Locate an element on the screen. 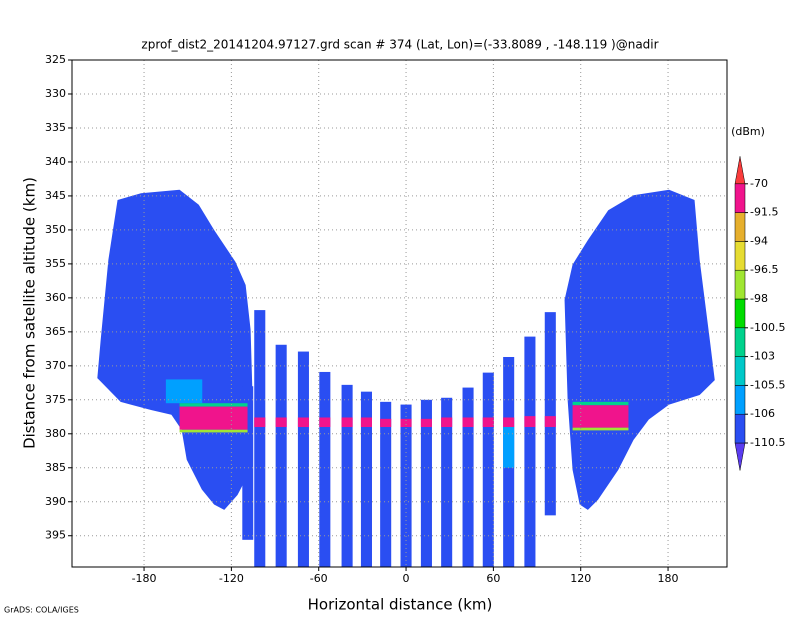 This screenshot has height=618, width=800. x-tick-label: 60 is located at coordinates (493, 578).